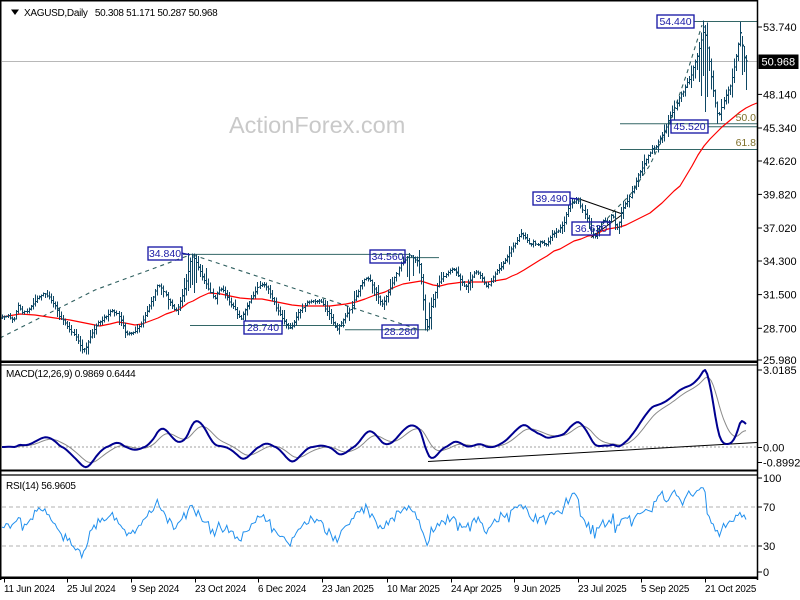 The height and width of the screenshot is (600, 800). What do you see at coordinates (282, 589) in the screenshot?
I see `svg-text: 6 Dec 2024` at bounding box center [282, 589].